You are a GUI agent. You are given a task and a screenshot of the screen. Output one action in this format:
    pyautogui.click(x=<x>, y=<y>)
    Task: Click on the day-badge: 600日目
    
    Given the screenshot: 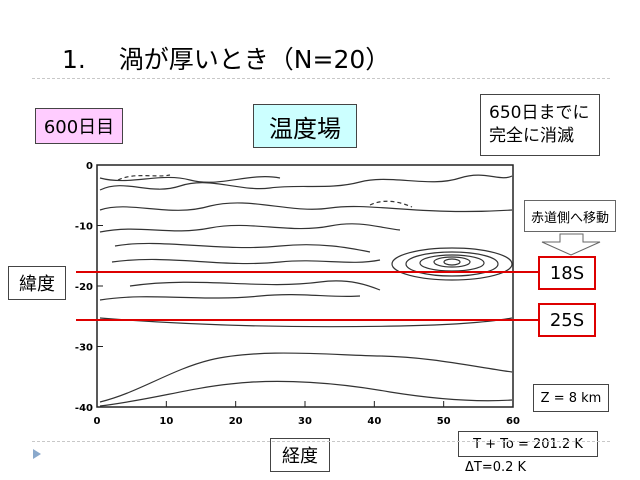 What is the action you would take?
    pyautogui.click(x=79, y=126)
    